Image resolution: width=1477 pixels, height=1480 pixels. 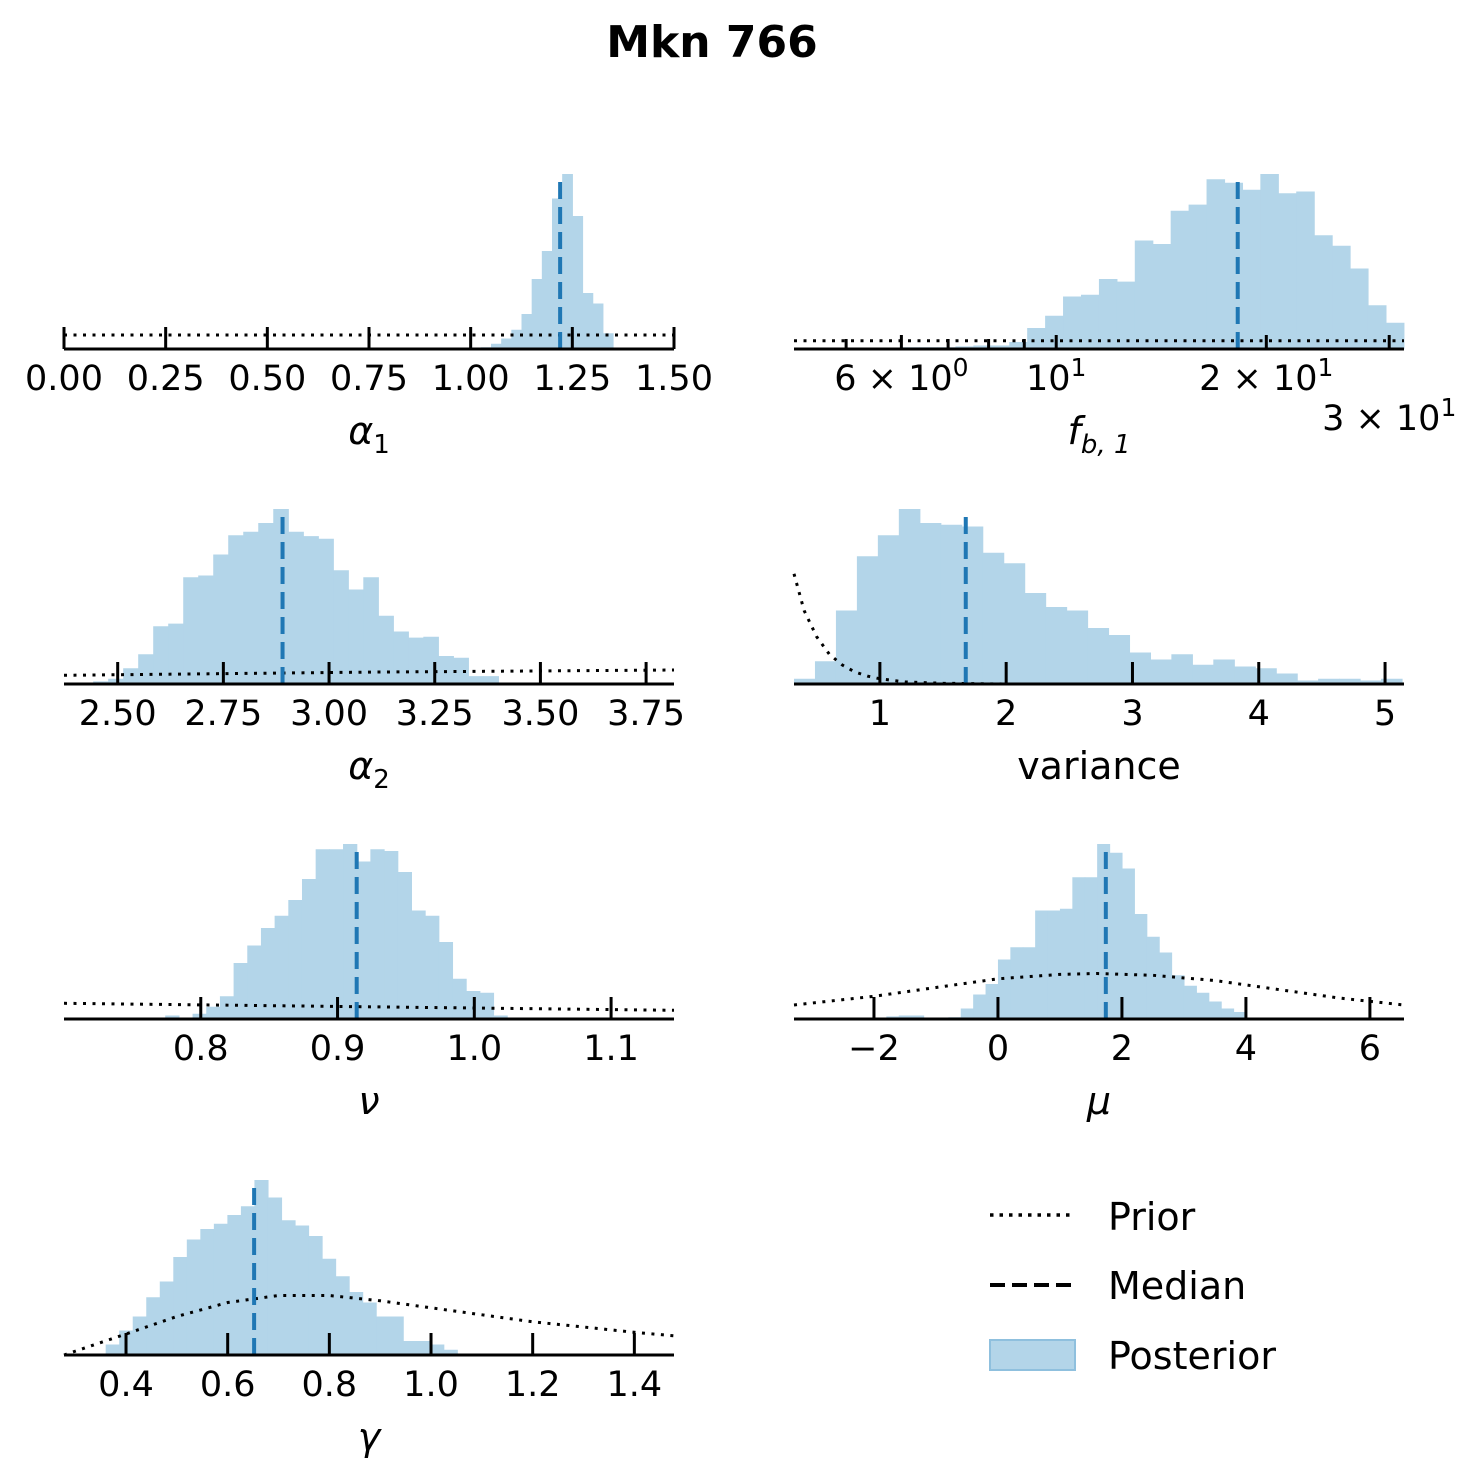 What do you see at coordinates (674, 379) in the screenshot?
I see `x-tick-label: 1.50` at bounding box center [674, 379].